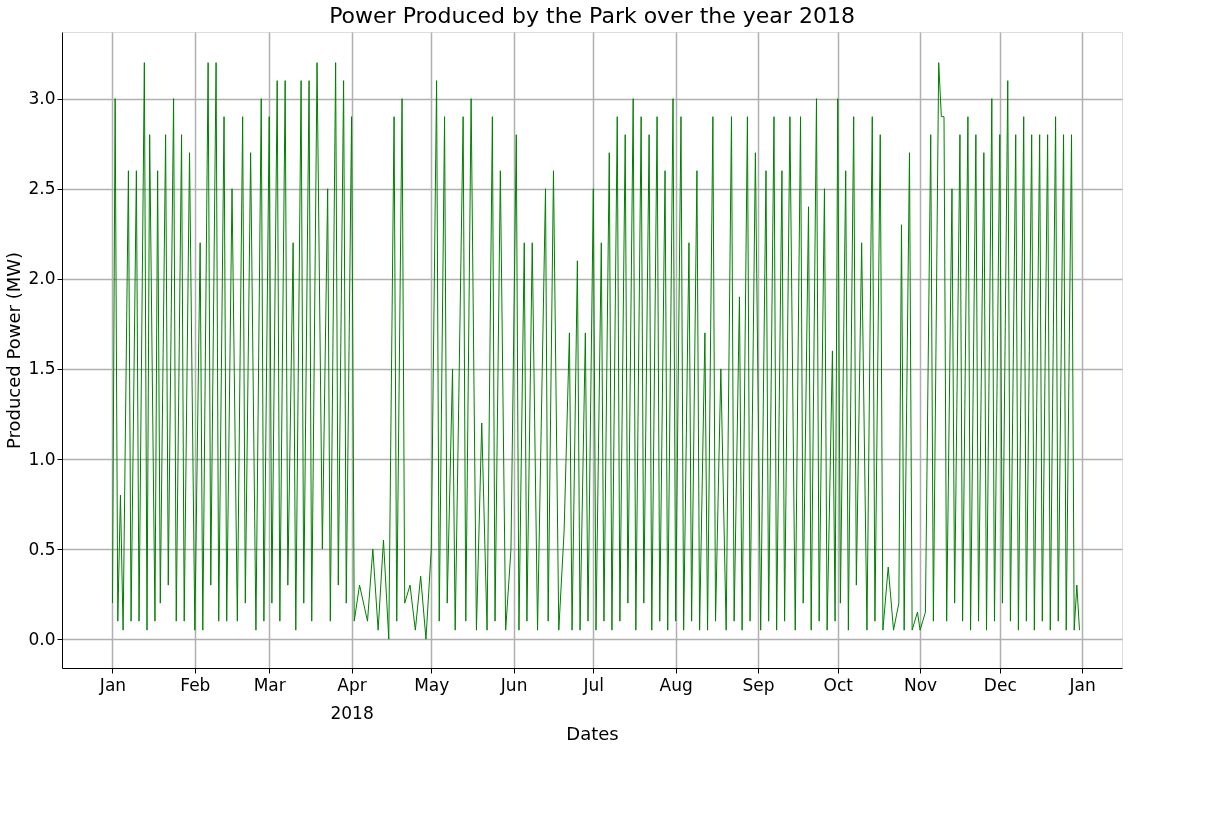  What do you see at coordinates (432, 684) in the screenshot?
I see `x-tick-label: May` at bounding box center [432, 684].